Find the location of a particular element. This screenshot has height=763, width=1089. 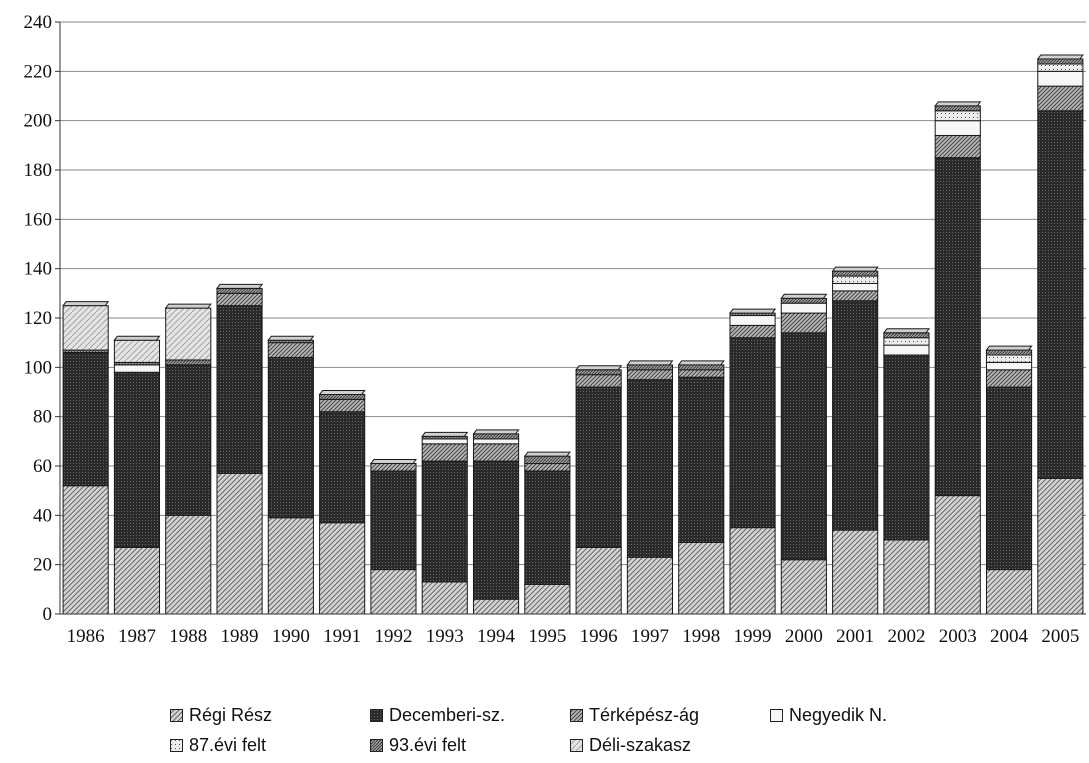

y-tick-label: 120 is located at coordinates (38, 318).